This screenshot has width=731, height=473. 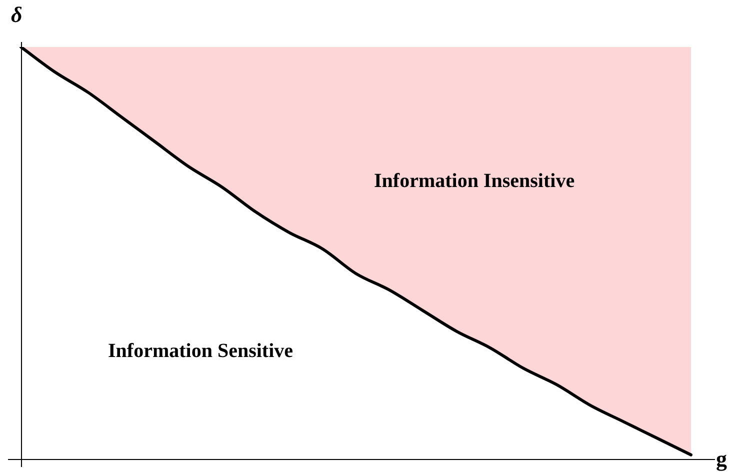 I want to click on x-axis-title: g, so click(x=721, y=459).